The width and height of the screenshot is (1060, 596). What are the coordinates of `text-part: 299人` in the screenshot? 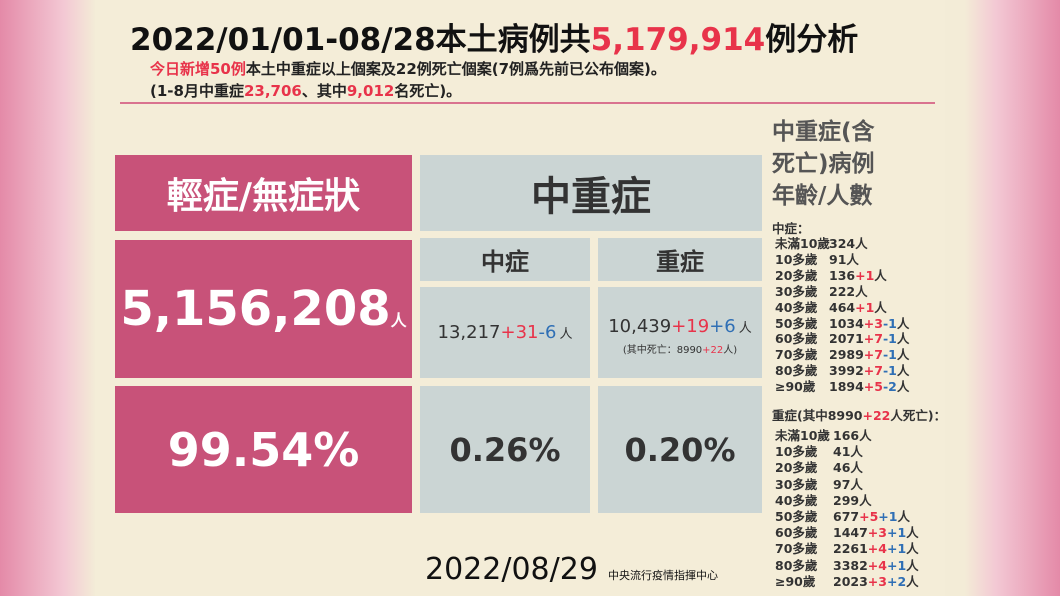 It's located at (852, 500).